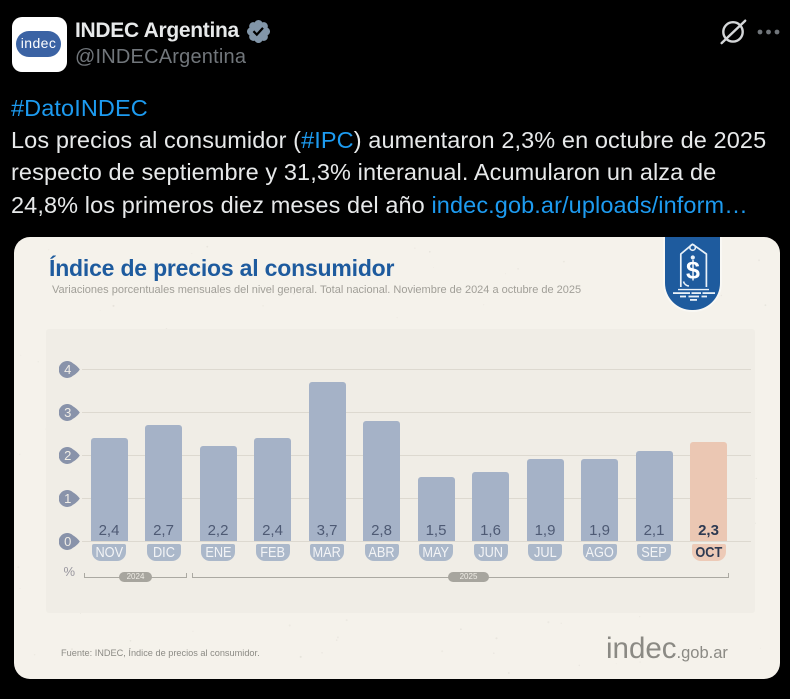 This screenshot has width=790, height=699. I want to click on svg-text: 1, so click(67, 498).